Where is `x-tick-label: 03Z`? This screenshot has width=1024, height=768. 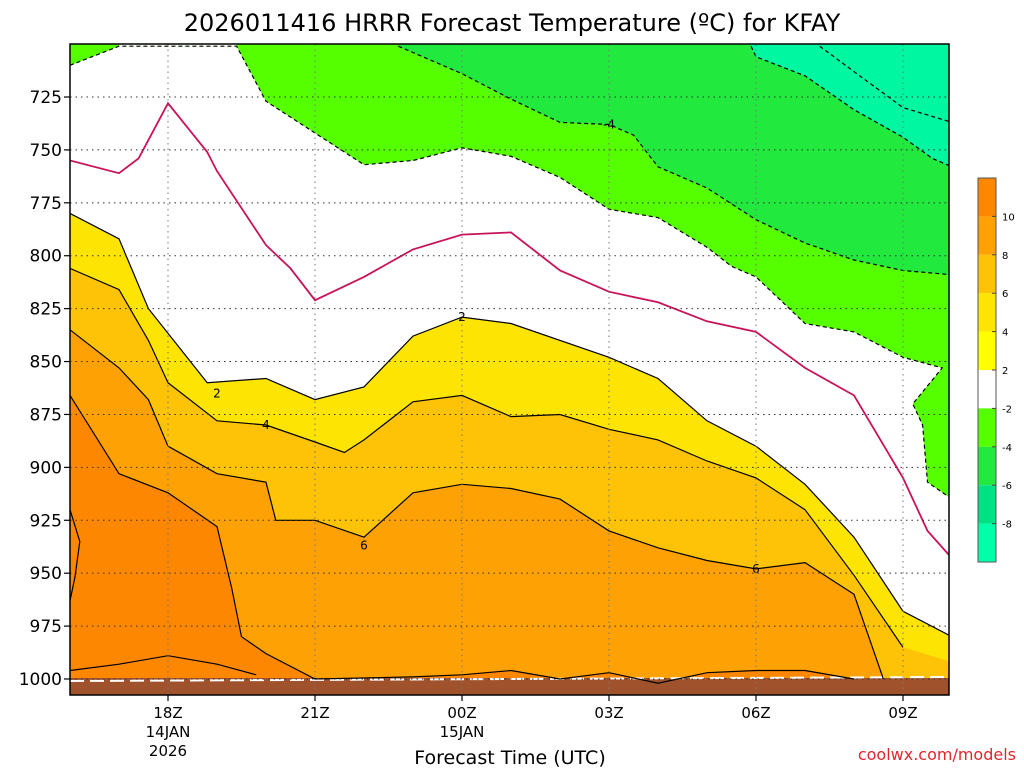
x-tick-label: 03Z is located at coordinates (608, 713).